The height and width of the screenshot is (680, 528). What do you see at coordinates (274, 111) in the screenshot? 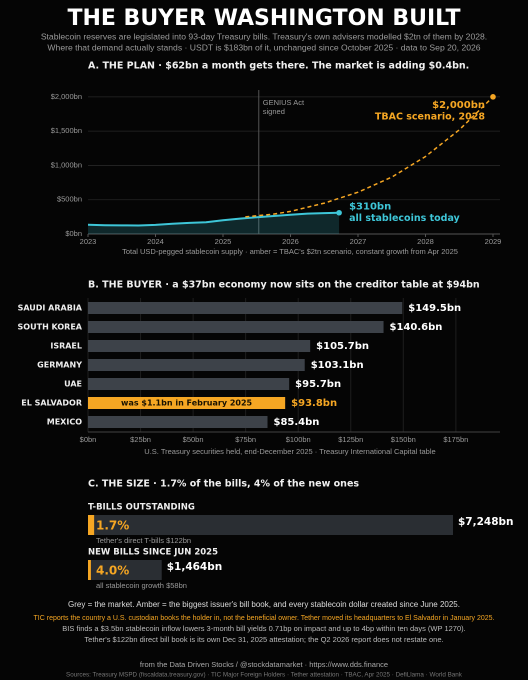
I see `event-label: signed` at bounding box center [274, 111].